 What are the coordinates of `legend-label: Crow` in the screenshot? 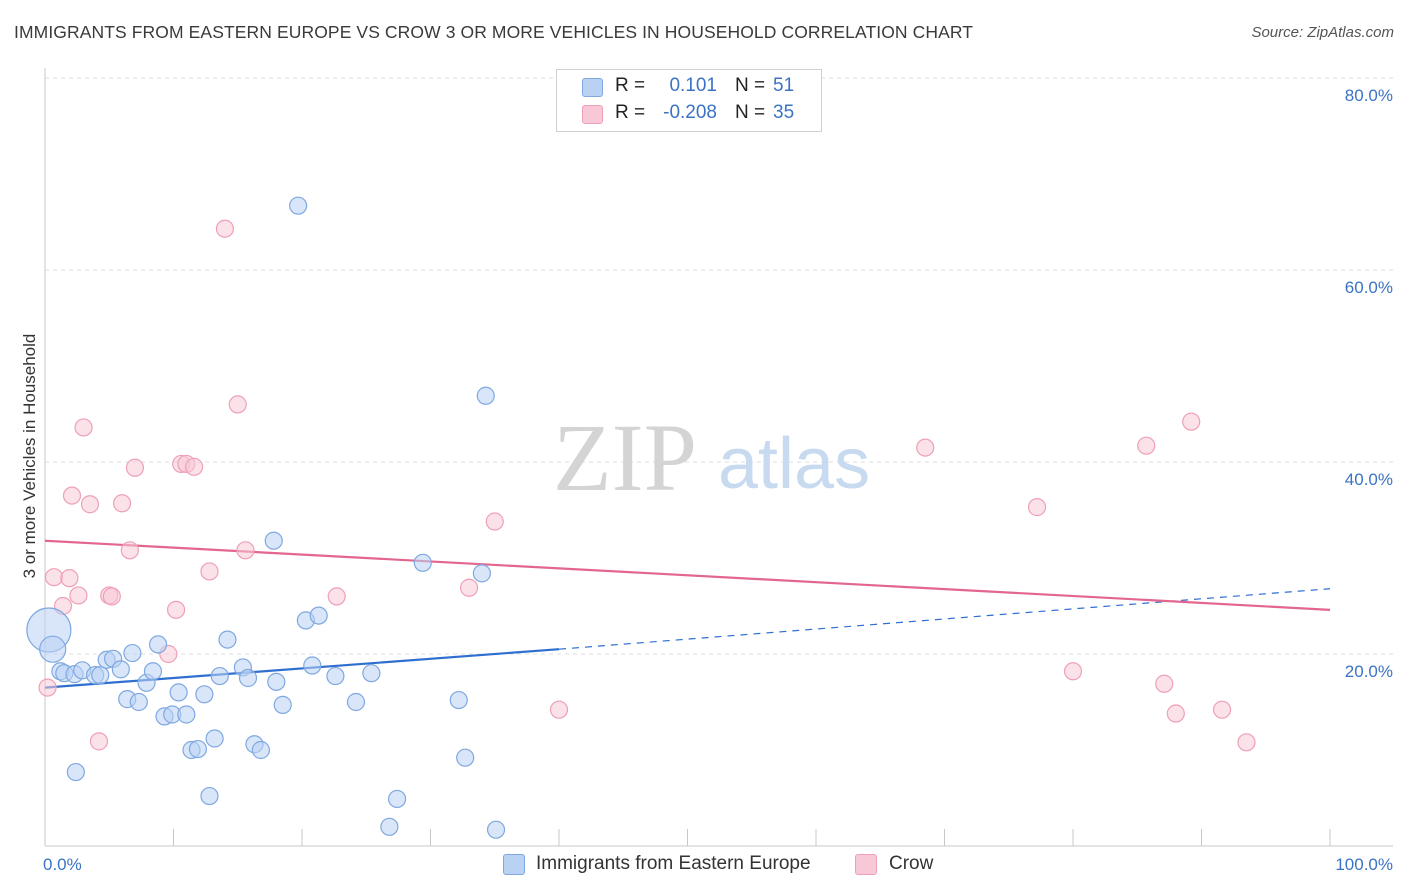 It's located at (911, 863).